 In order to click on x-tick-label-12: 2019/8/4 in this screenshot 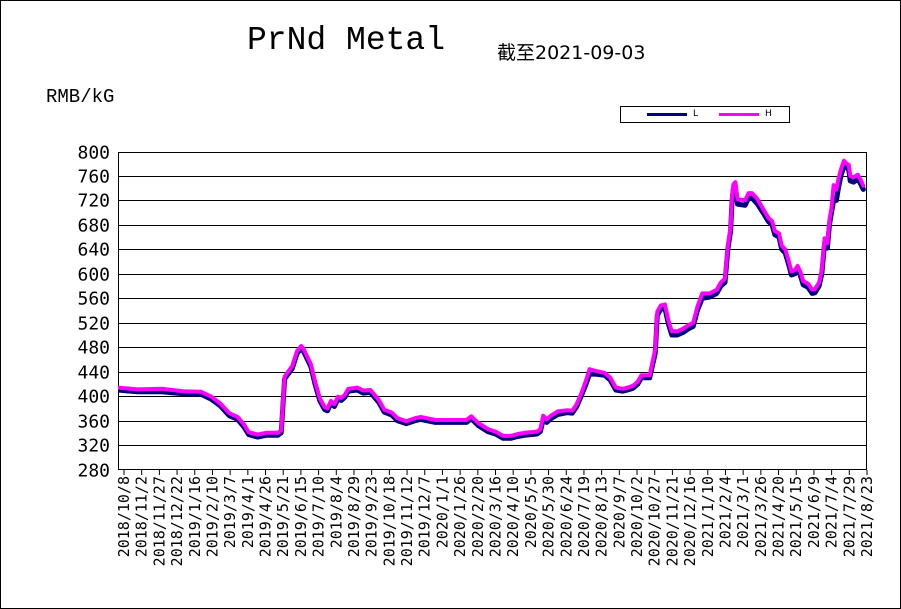, I will do `click(336, 512)`.